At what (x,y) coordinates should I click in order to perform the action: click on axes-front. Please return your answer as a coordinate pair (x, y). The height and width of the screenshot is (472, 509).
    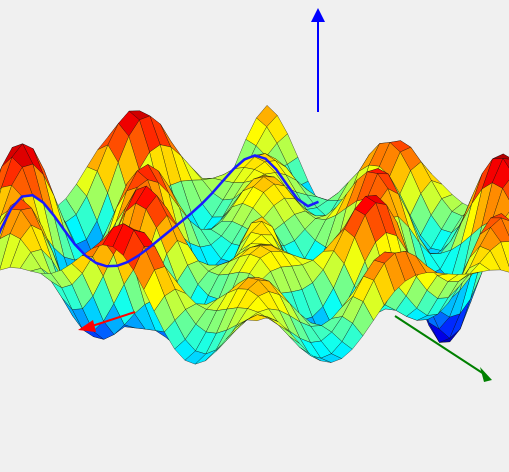
    Looking at the image, I should click on (285, 346).